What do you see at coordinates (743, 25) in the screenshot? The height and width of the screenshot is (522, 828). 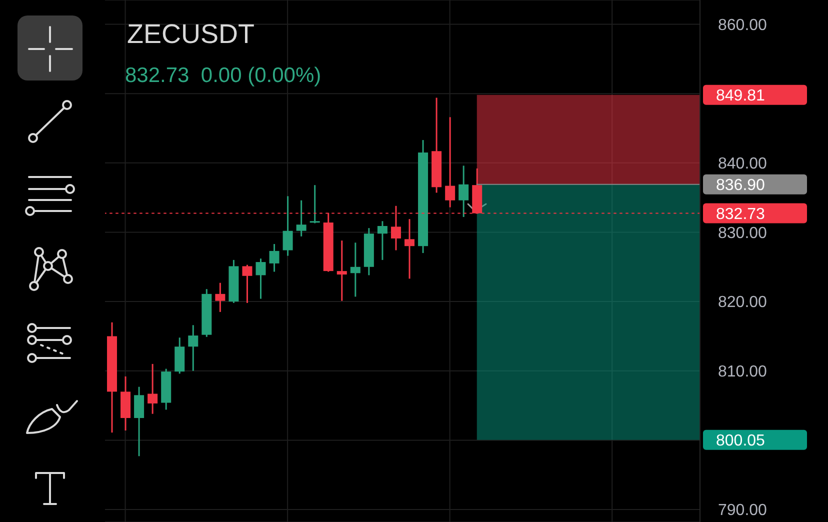 I see `y-tick-label: 860.00` at bounding box center [743, 25].